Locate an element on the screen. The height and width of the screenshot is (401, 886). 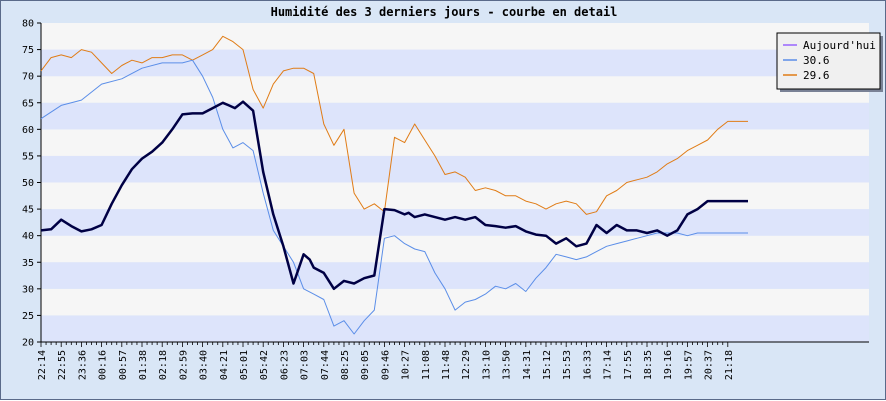
x-tick-label: 09:05 is located at coordinates (365, 365).